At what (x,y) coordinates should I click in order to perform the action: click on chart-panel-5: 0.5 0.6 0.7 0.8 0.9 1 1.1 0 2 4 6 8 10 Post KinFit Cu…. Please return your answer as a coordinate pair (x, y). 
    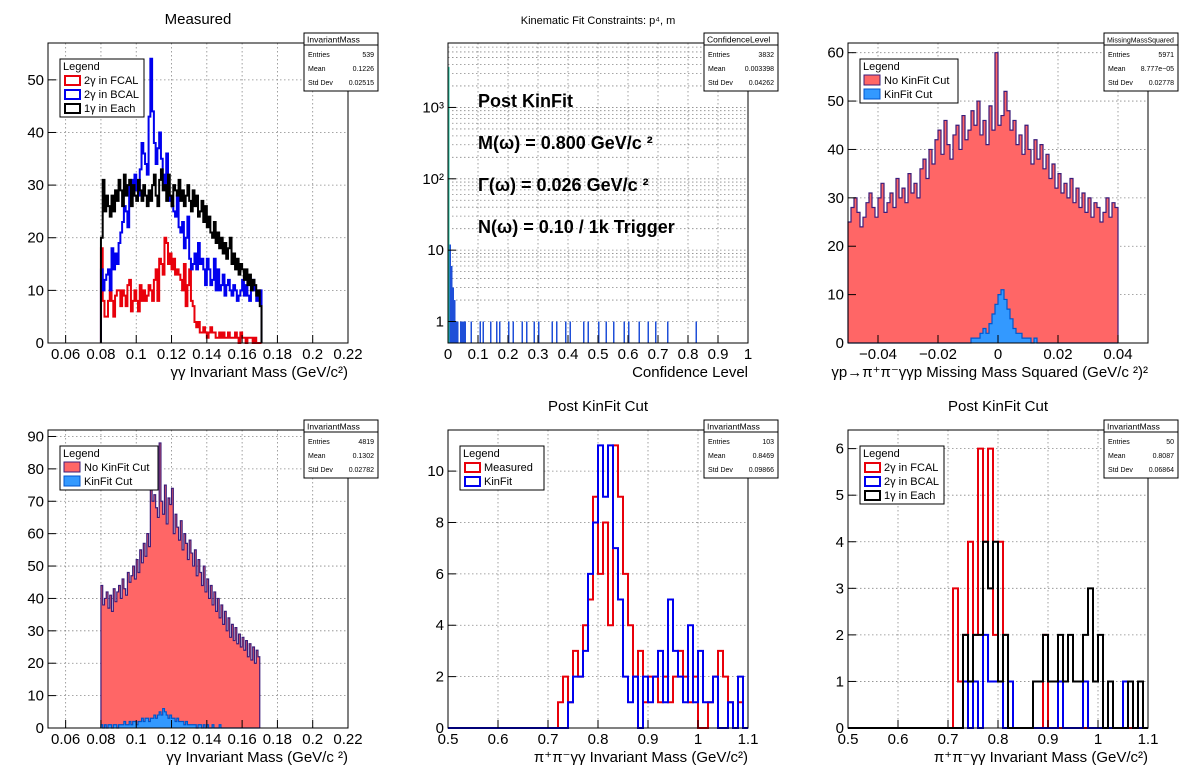
    Looking at the image, I should click on (603, 582).